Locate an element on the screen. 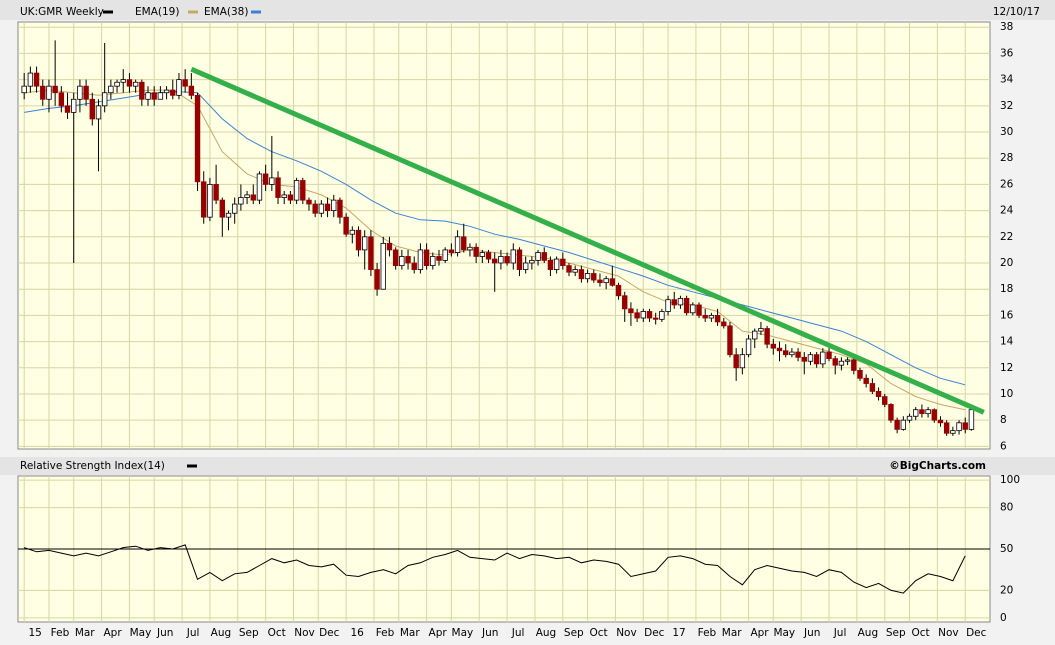  x-tick-label: Jul is located at coordinates (193, 633).